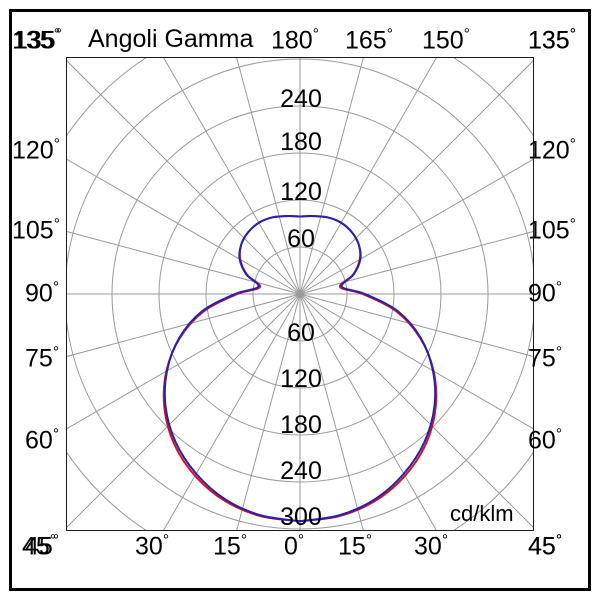 Image resolution: width=600 pixels, height=600 pixels. What do you see at coordinates (301, 239) in the screenshot?
I see `radial-tick-label-3: 60` at bounding box center [301, 239].